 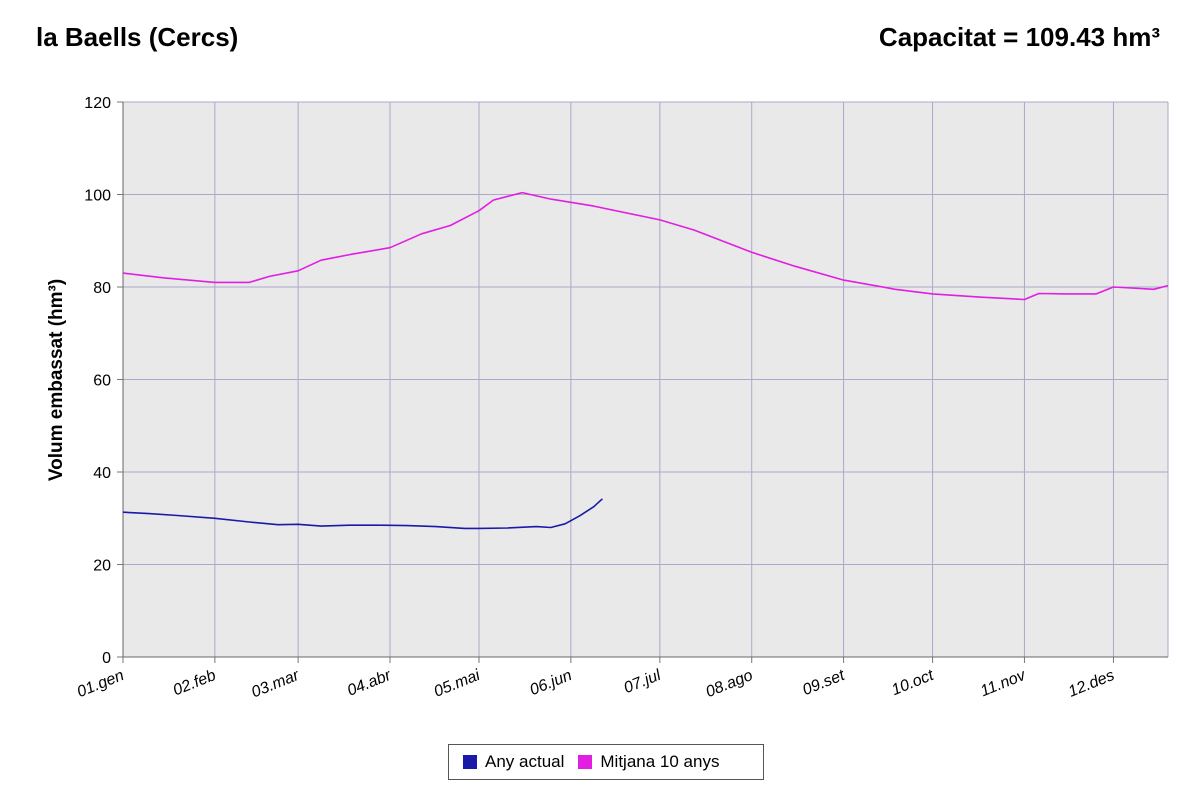 What do you see at coordinates (97, 196) in the screenshot?
I see `y-tick-label: 100` at bounding box center [97, 196].